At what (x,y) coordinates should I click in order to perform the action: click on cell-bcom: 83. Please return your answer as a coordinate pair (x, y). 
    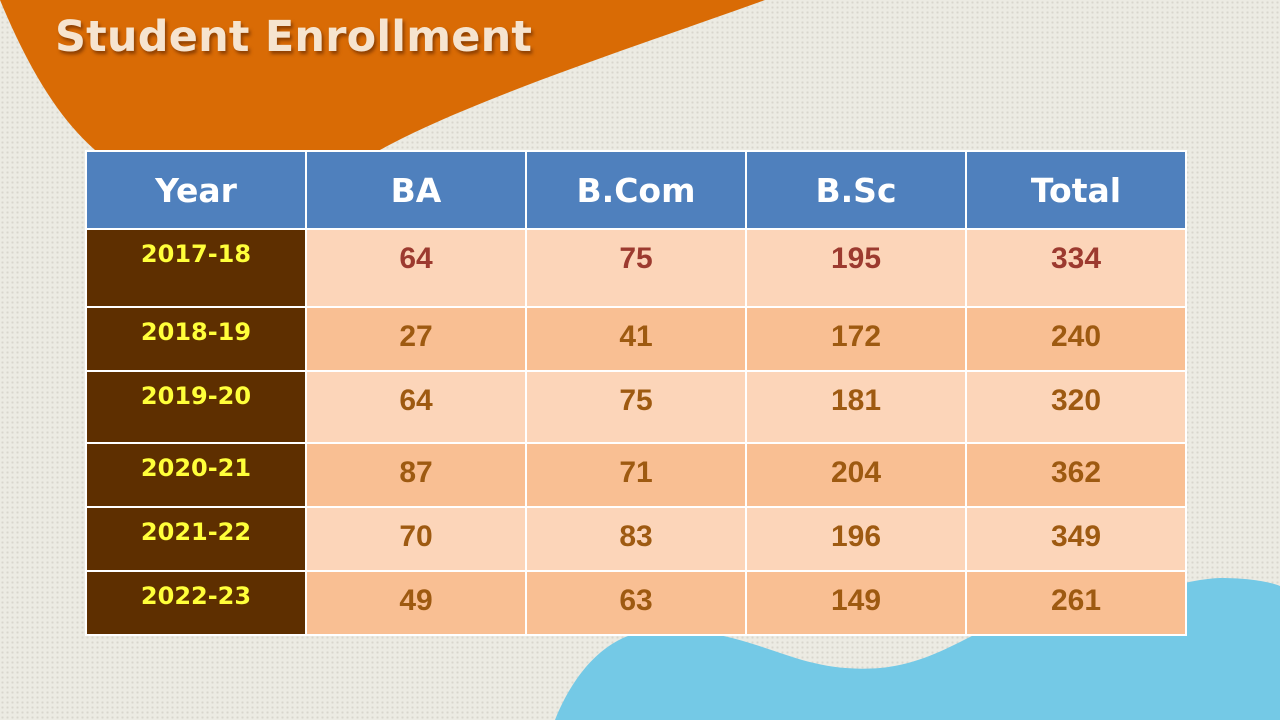
    Looking at the image, I should click on (636, 539).